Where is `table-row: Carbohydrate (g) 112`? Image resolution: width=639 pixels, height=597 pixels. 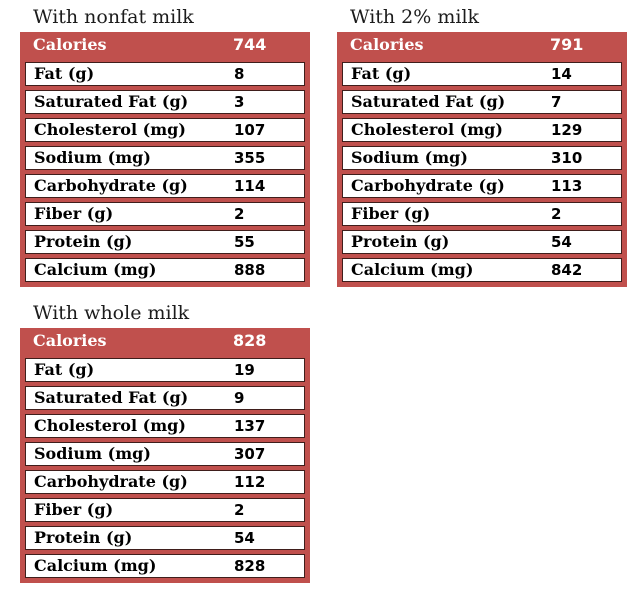
table-row: Carbohydrate (g) 112 is located at coordinates (165, 482).